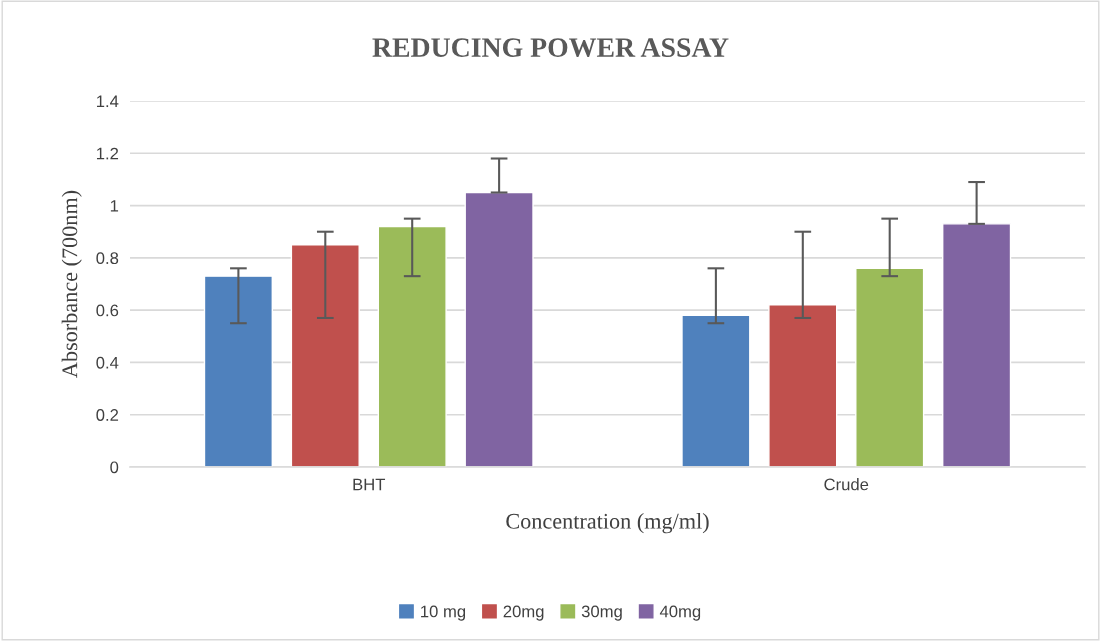 The image size is (1101, 641). What do you see at coordinates (443, 613) in the screenshot?
I see `legend-label: 10 mg` at bounding box center [443, 613].